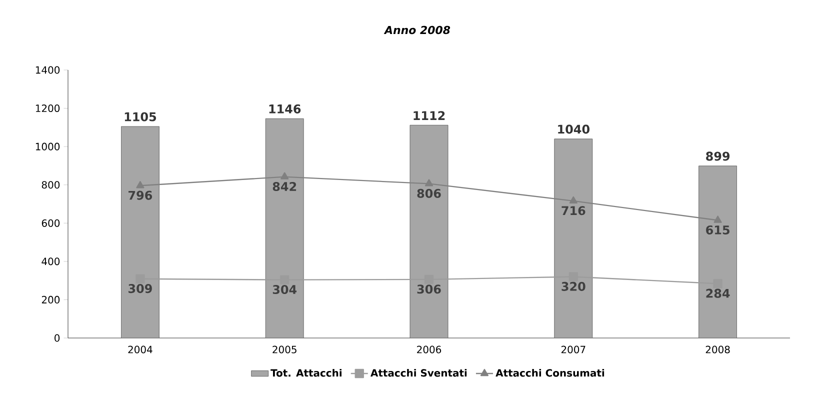  I want to click on y-tick-label: 1400, so click(48, 70).